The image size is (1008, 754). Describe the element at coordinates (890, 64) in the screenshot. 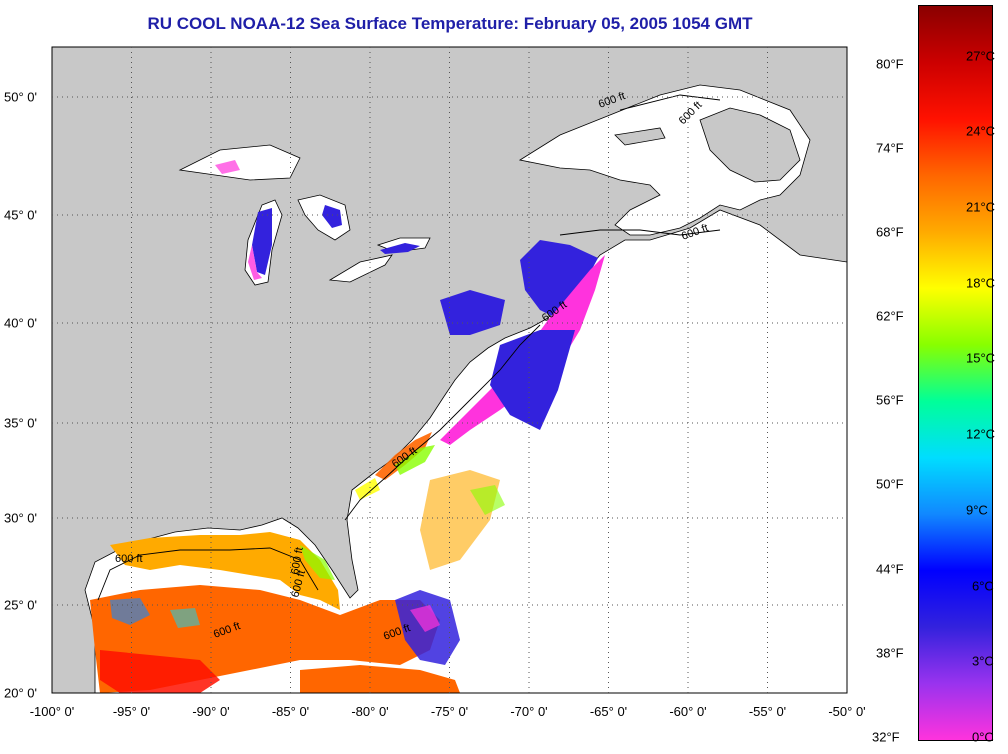

I see `colorbar-fahrenheit-label: 80°F` at that location.